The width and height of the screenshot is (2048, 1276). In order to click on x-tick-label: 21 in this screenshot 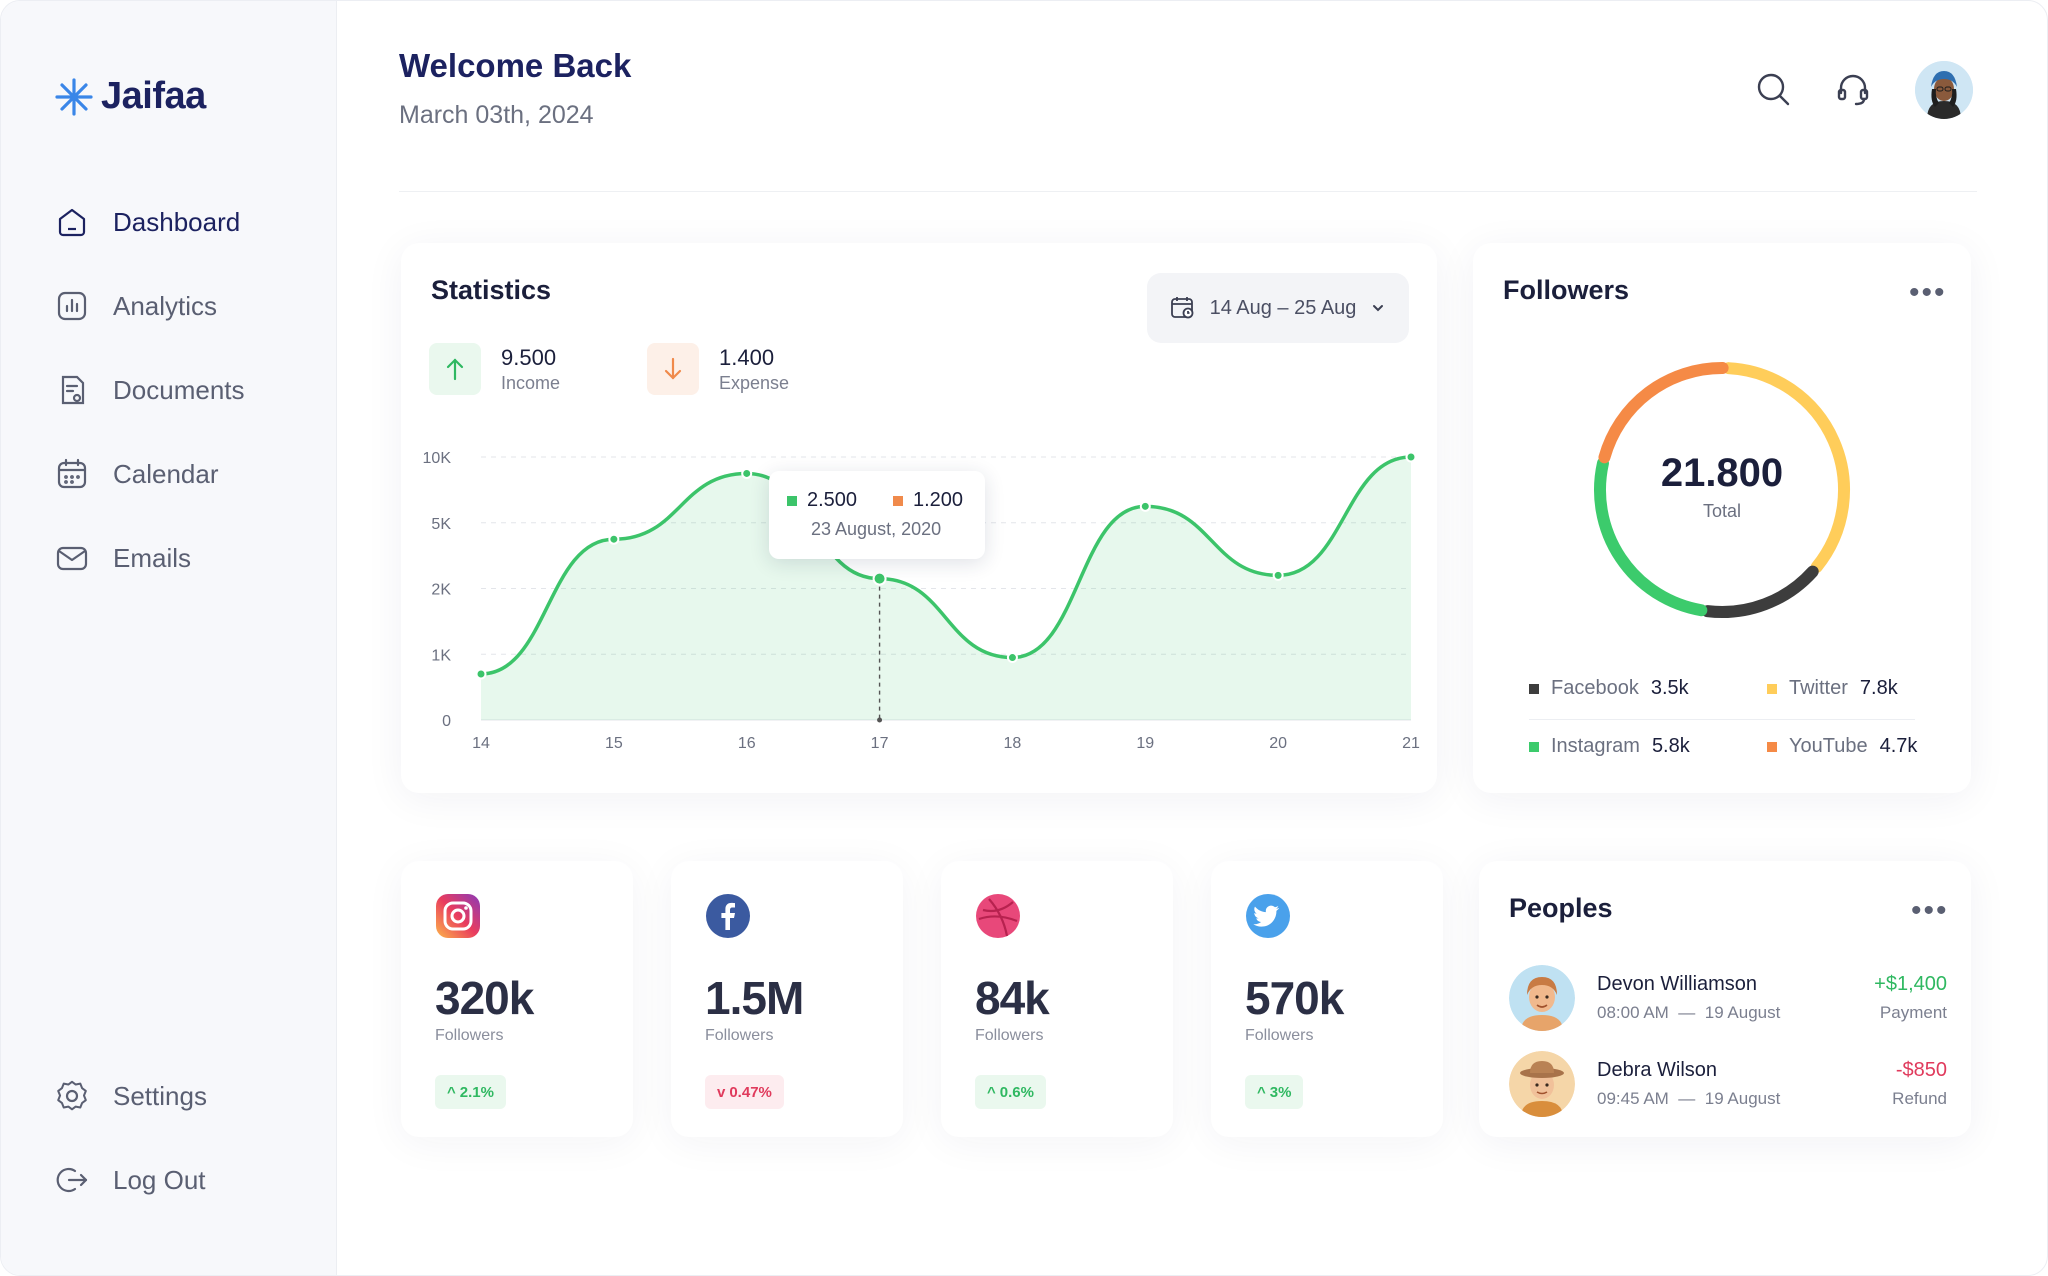, I will do `click(1411, 743)`.